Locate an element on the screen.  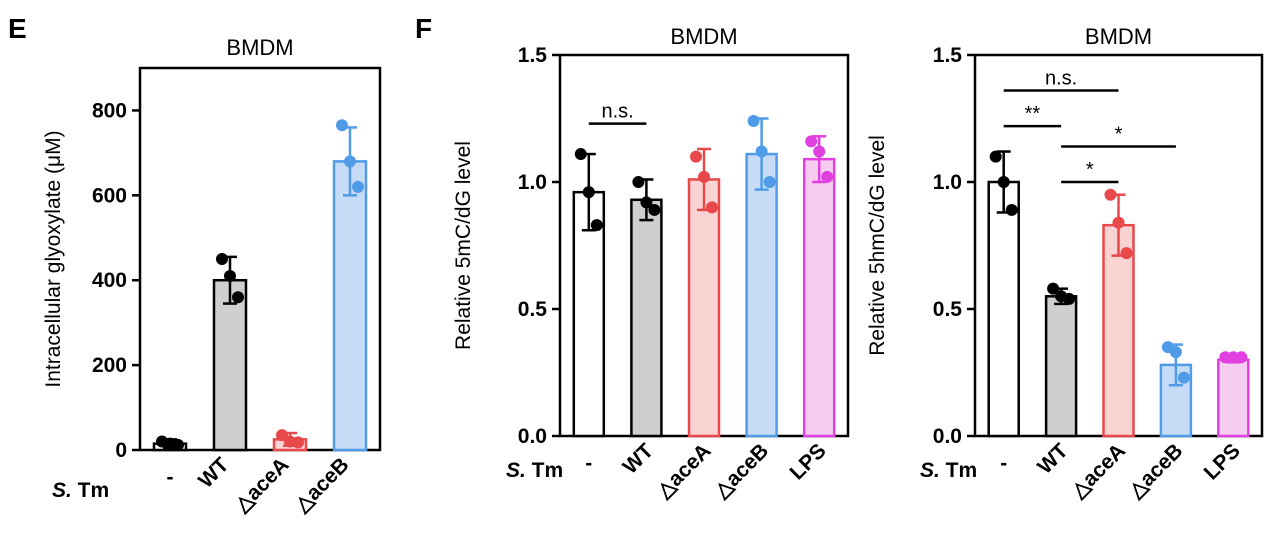
row-label-f2: S. Tm is located at coordinates (948, 470).